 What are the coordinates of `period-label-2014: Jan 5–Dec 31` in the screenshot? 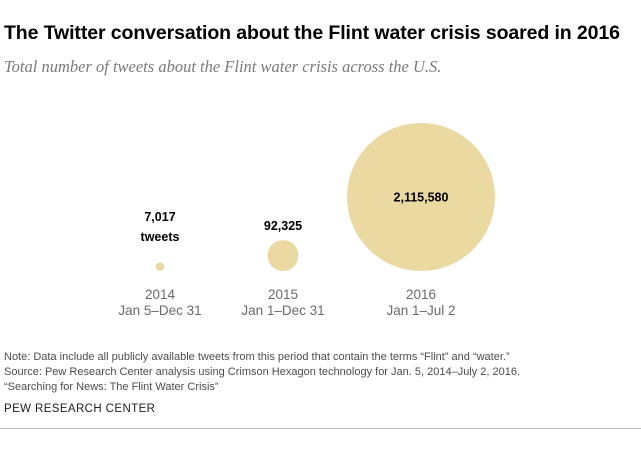 It's located at (159, 310).